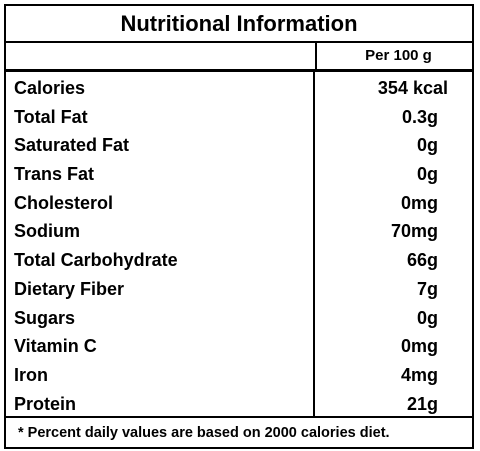  Describe the element at coordinates (419, 202) in the screenshot. I see `nutrient-value-cholesterol: 0mg` at that location.